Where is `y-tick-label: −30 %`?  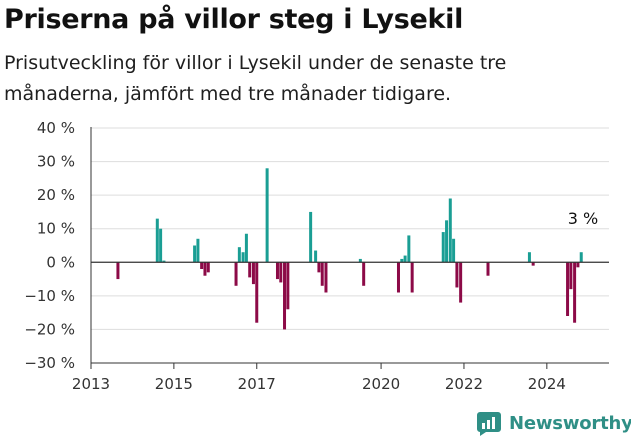 y-tick-label: −30 % is located at coordinates (49, 363).